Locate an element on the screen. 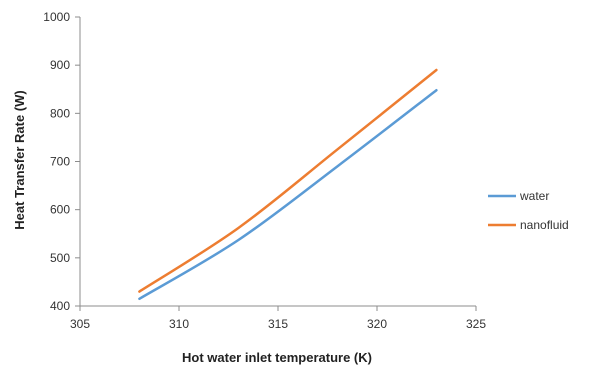 Image resolution: width=591 pixels, height=367 pixels. x-axis-title: Hot water inlet temperature (K) is located at coordinates (277, 357).